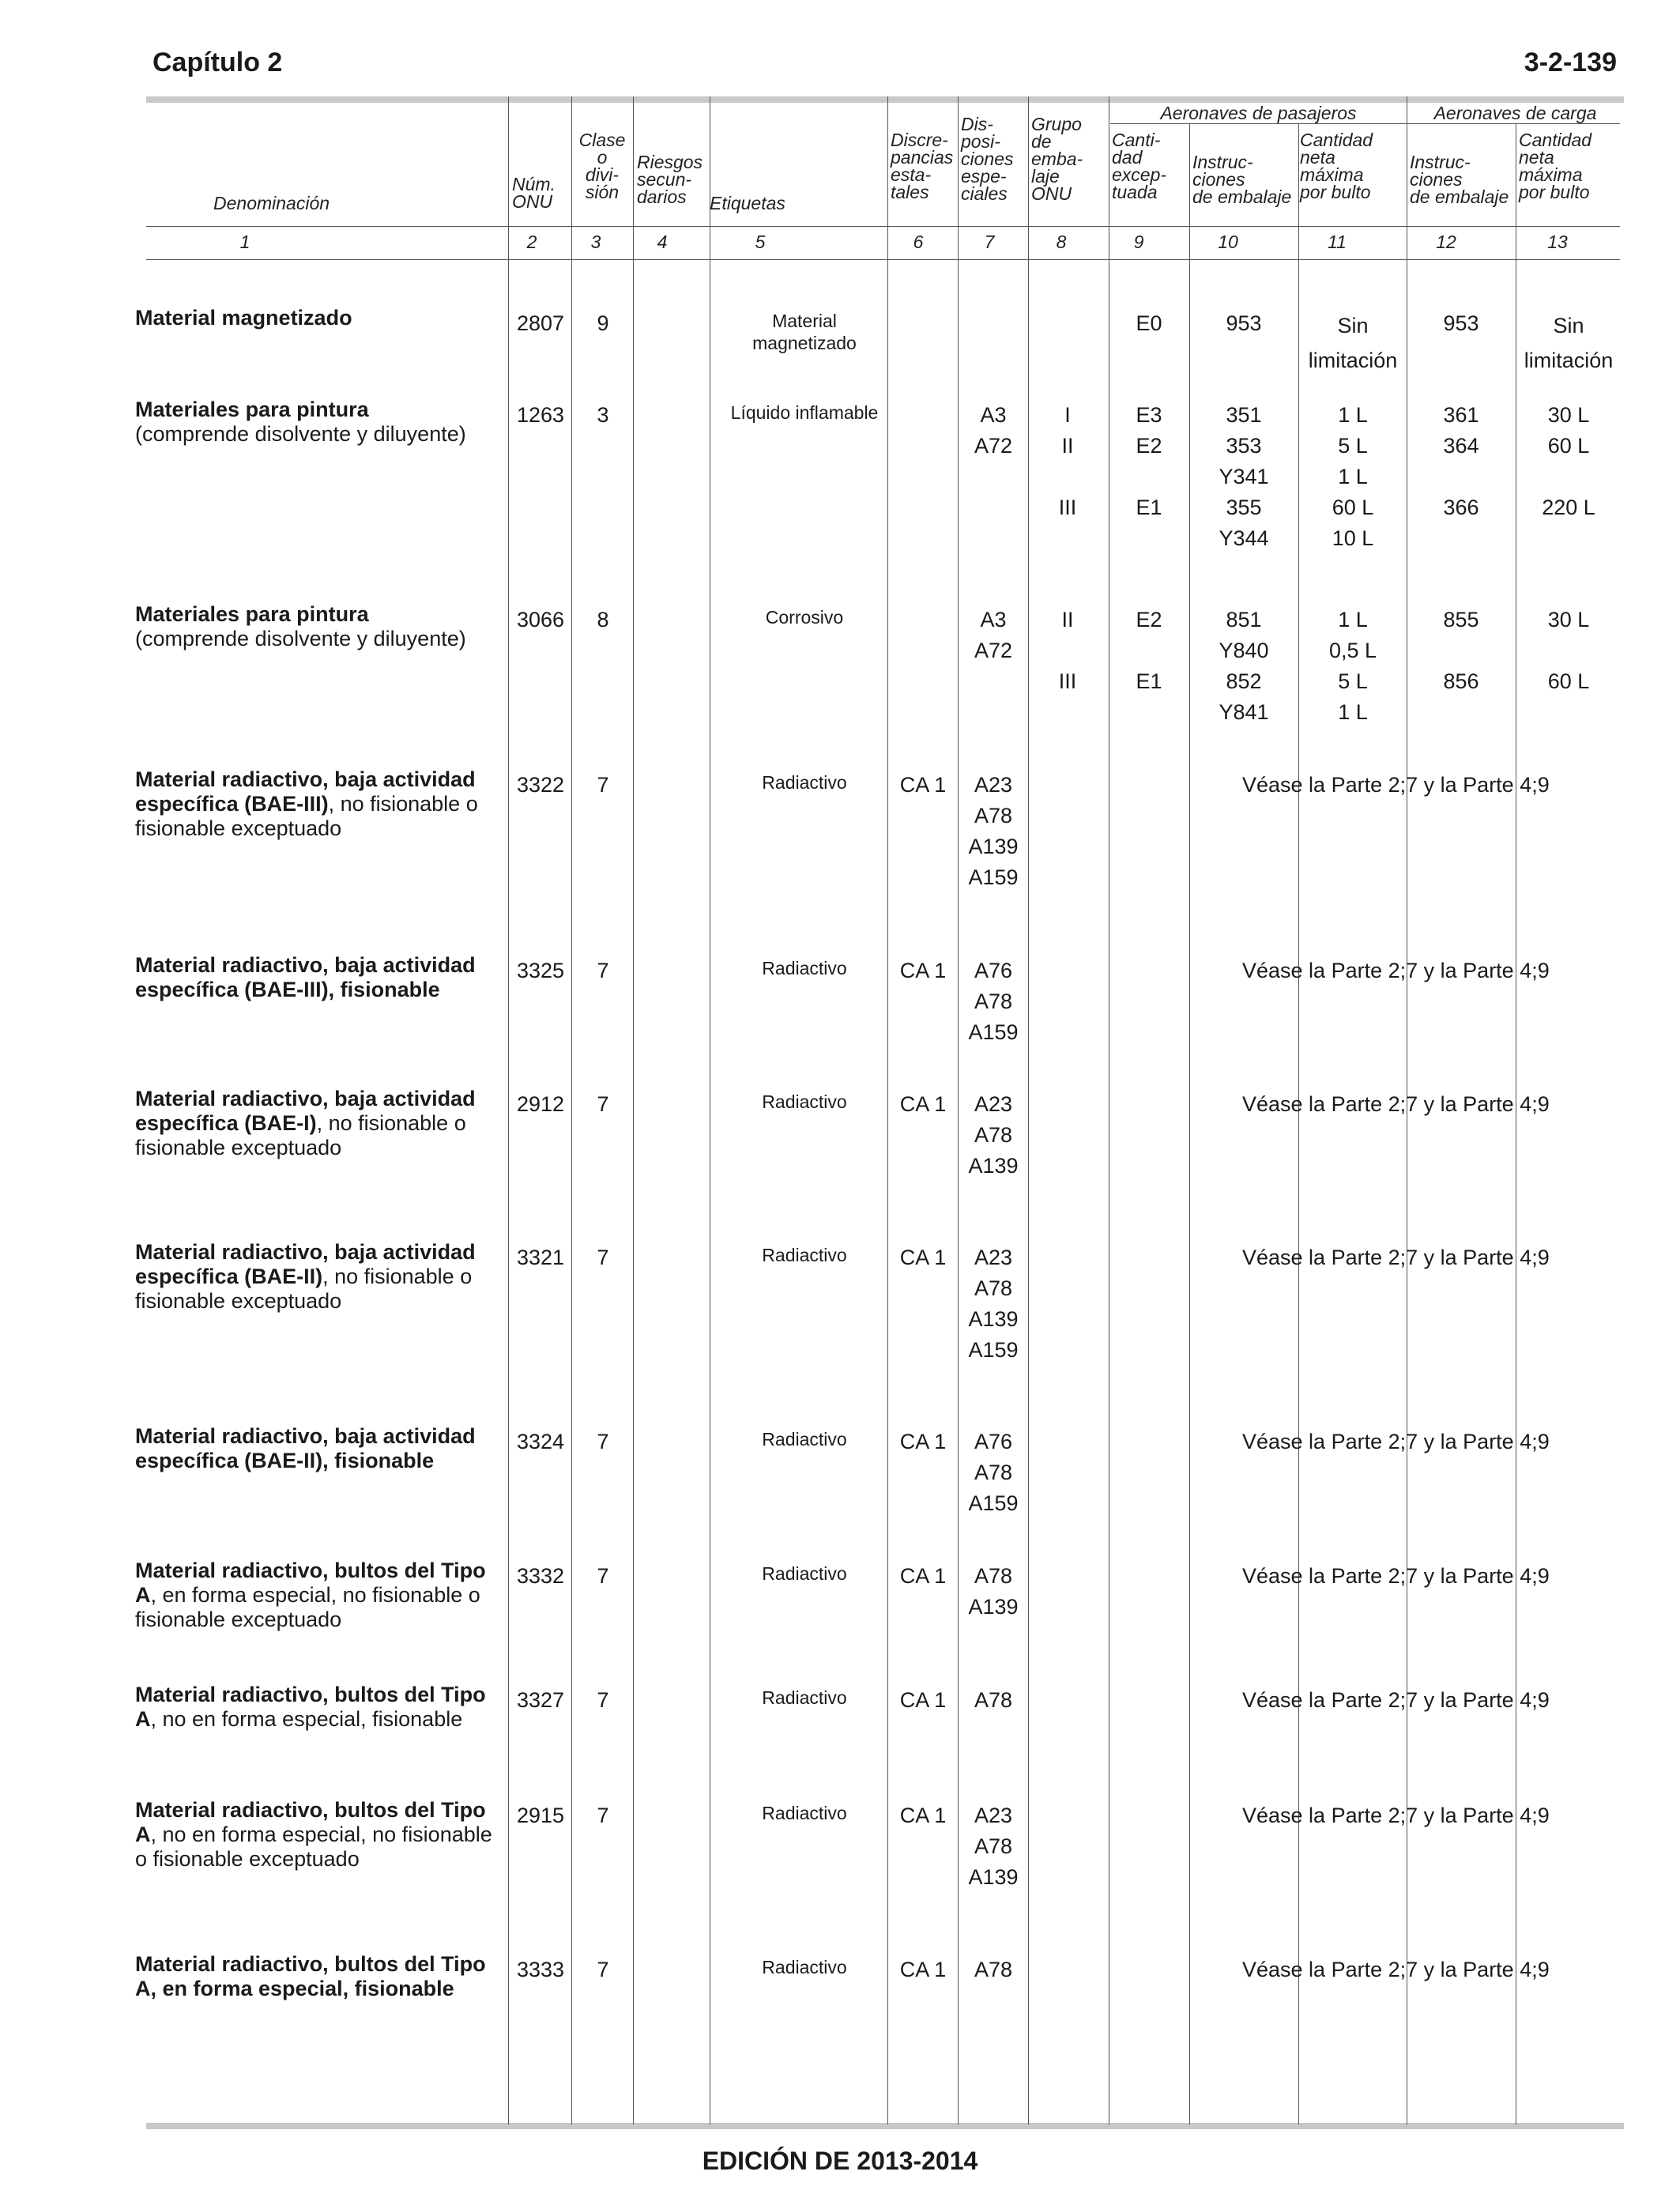  I want to click on excepted-quantity: E0, so click(1149, 323).